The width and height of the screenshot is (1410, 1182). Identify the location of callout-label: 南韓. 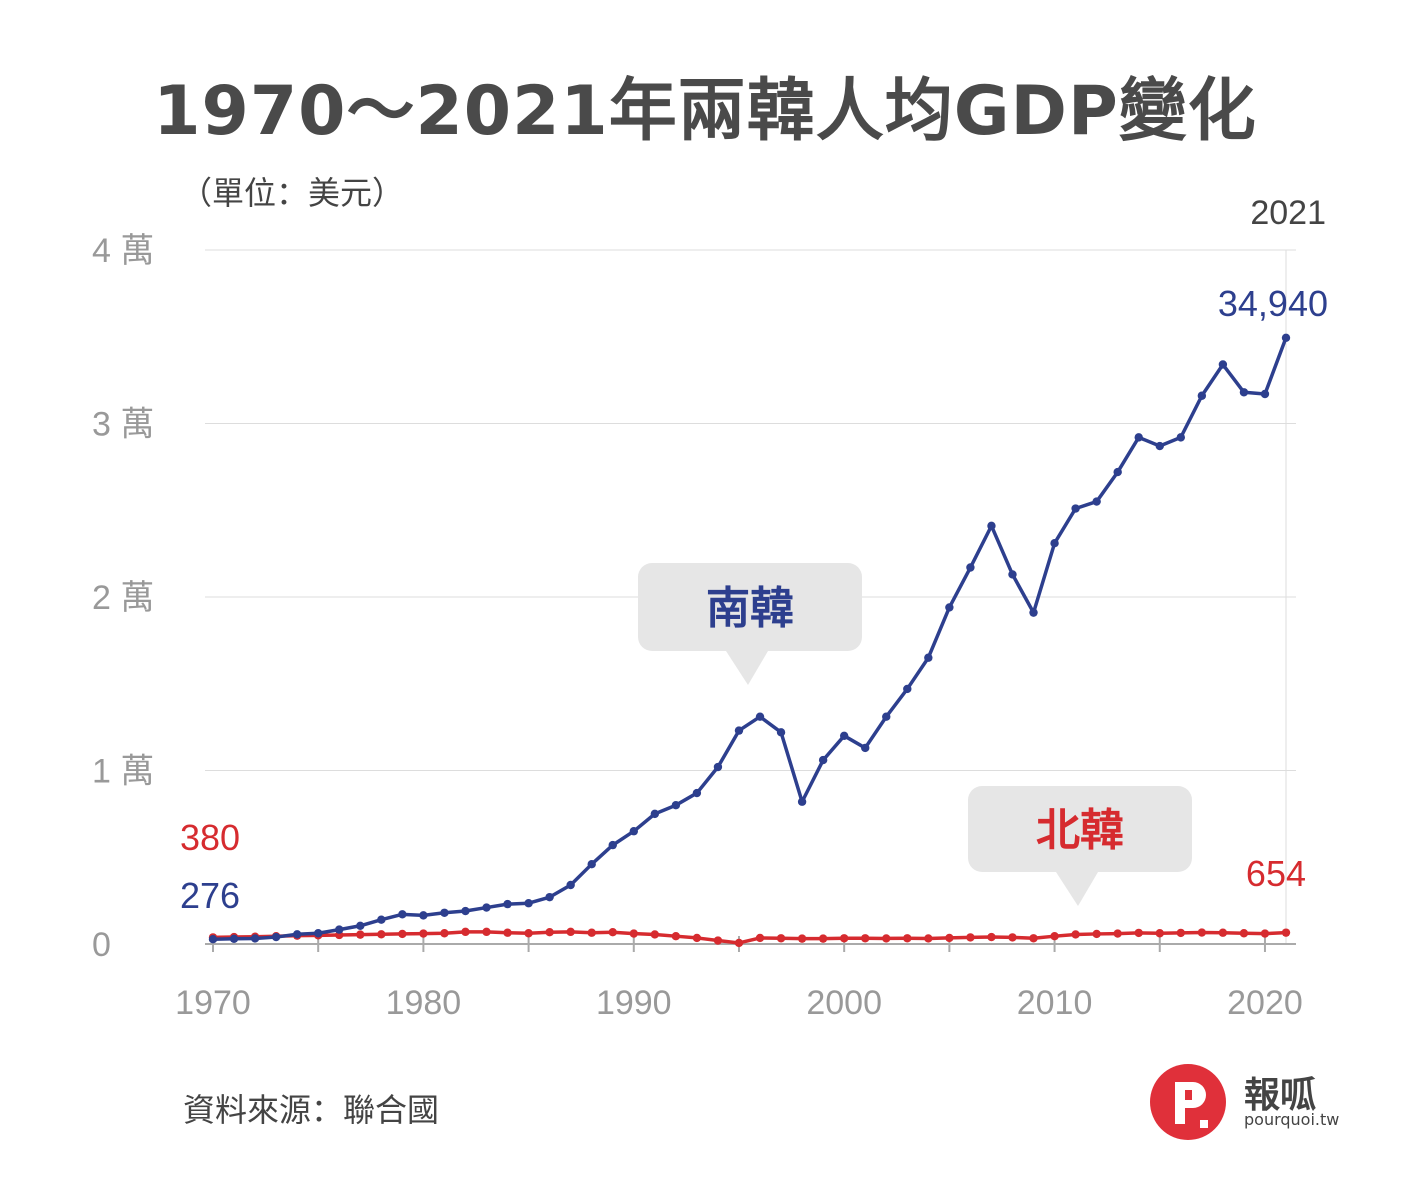
(750, 608).